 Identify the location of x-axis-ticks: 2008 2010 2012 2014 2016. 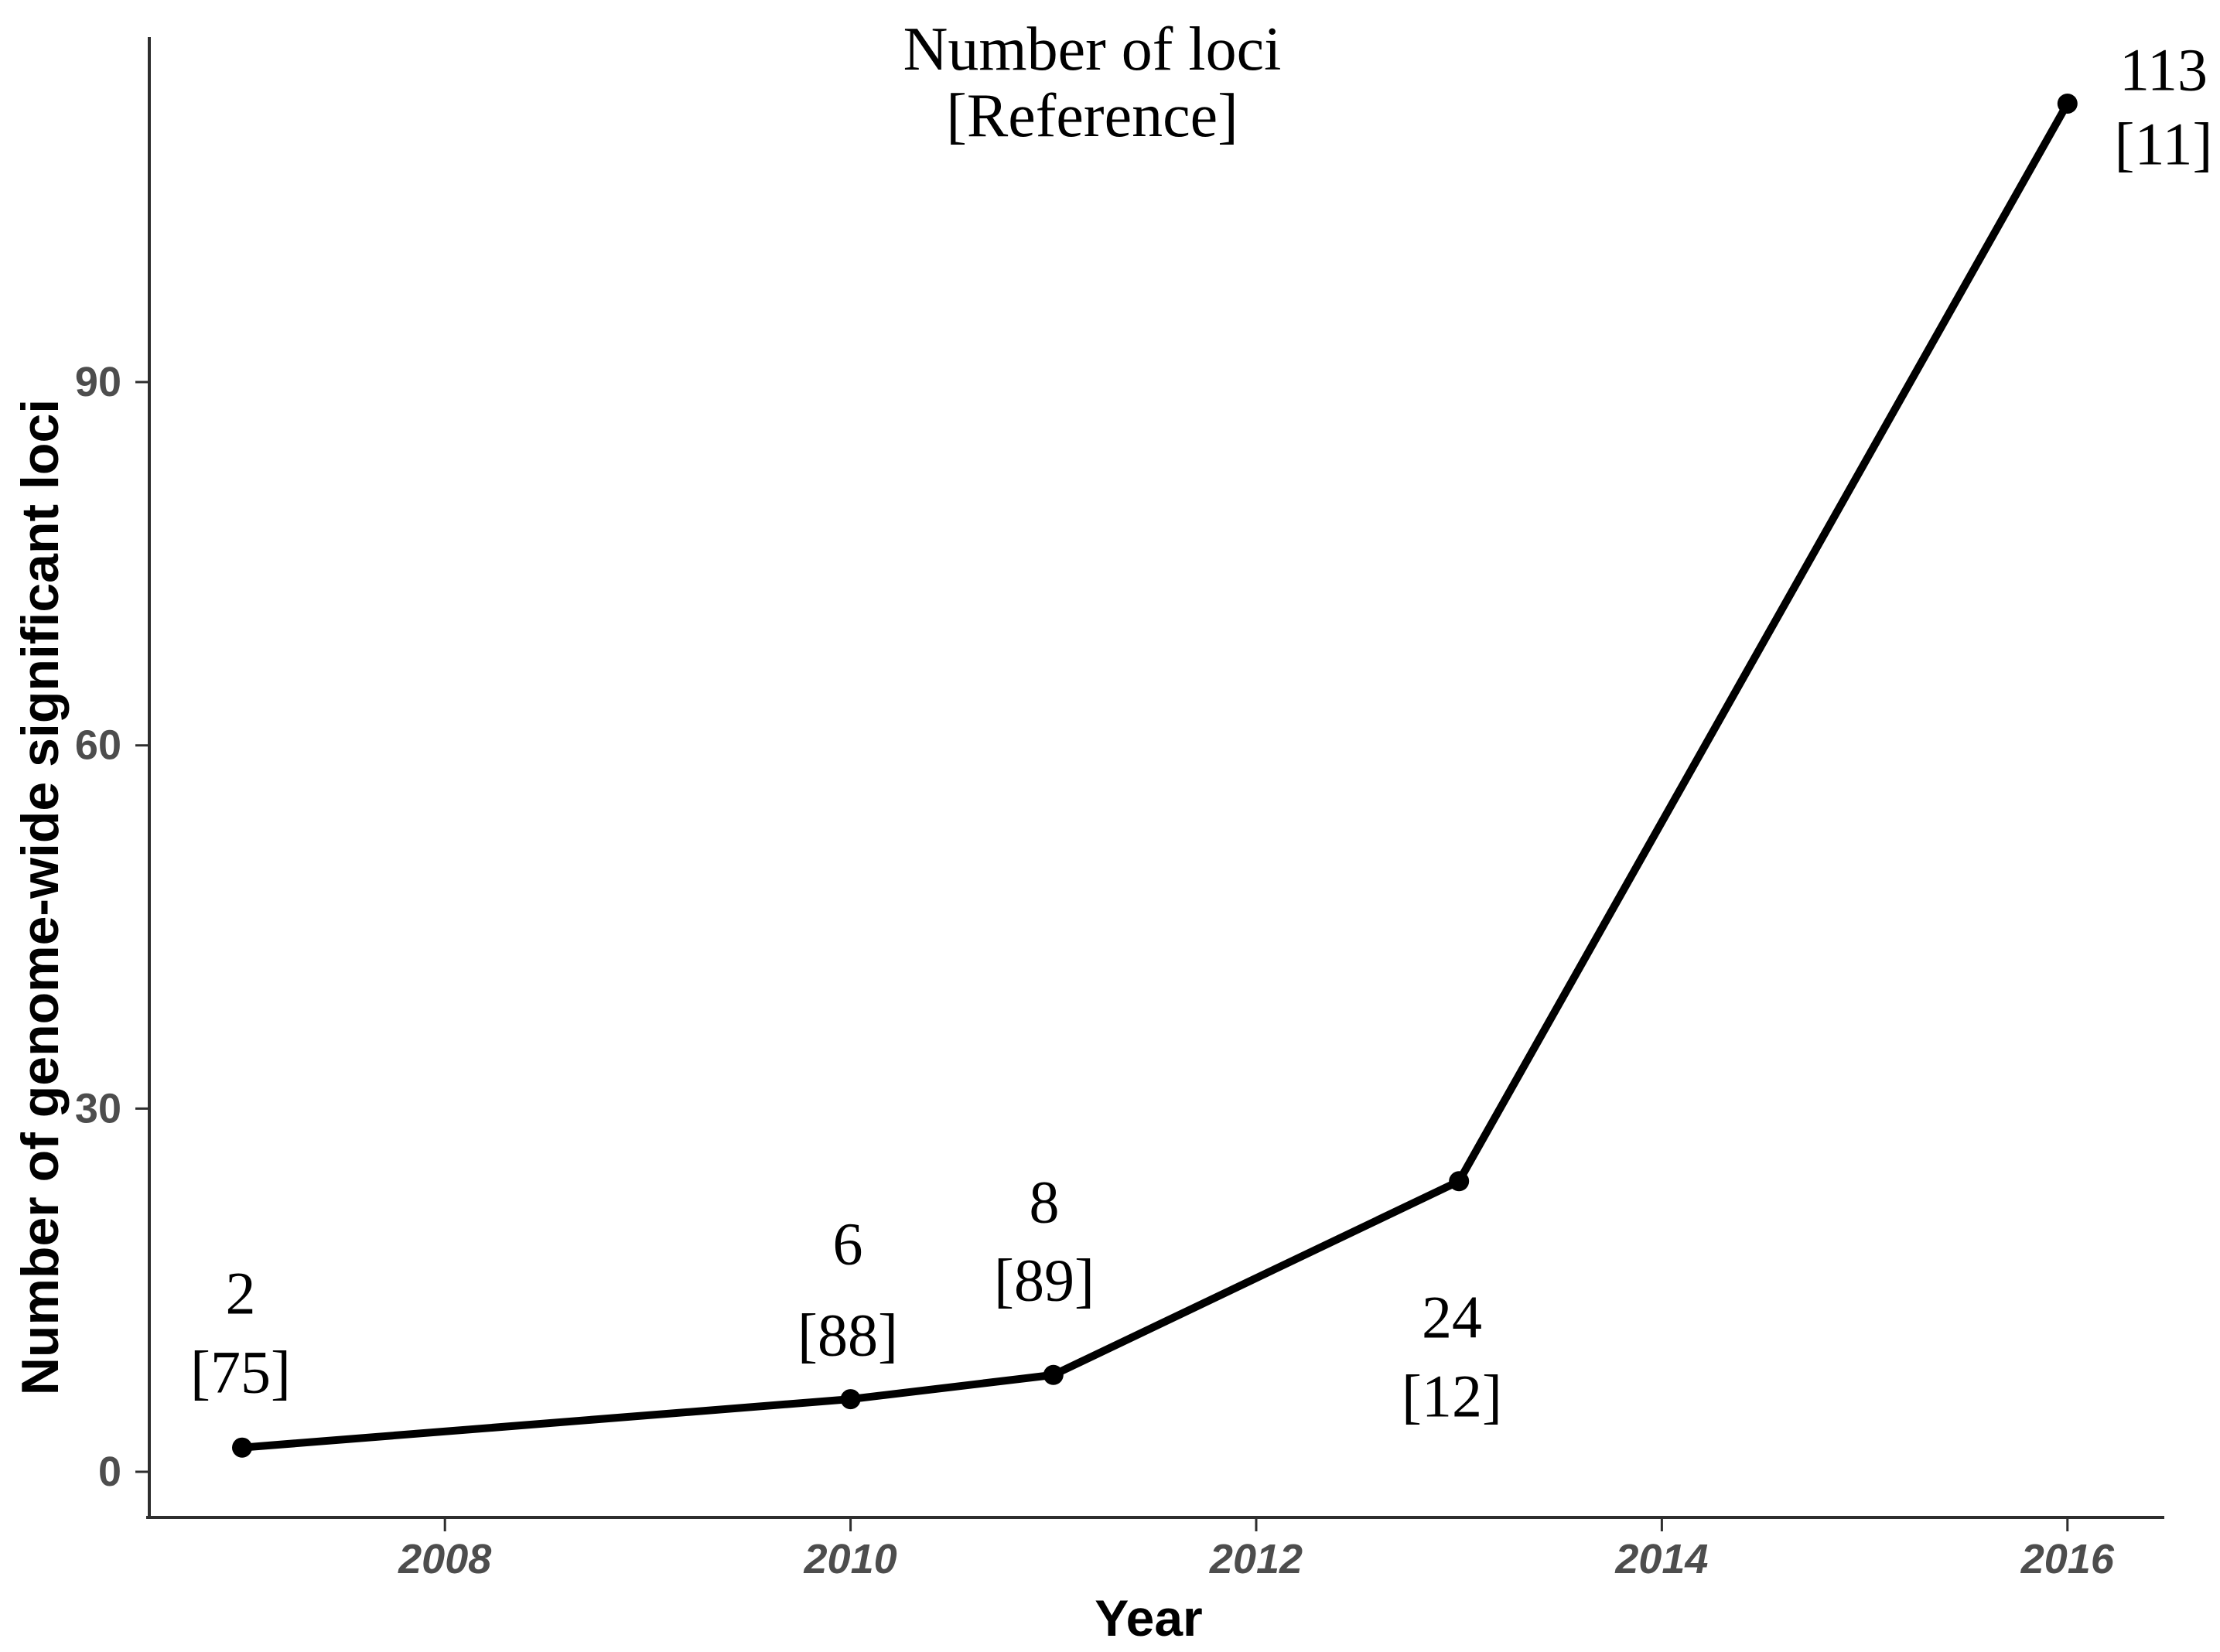
(1256, 1549).